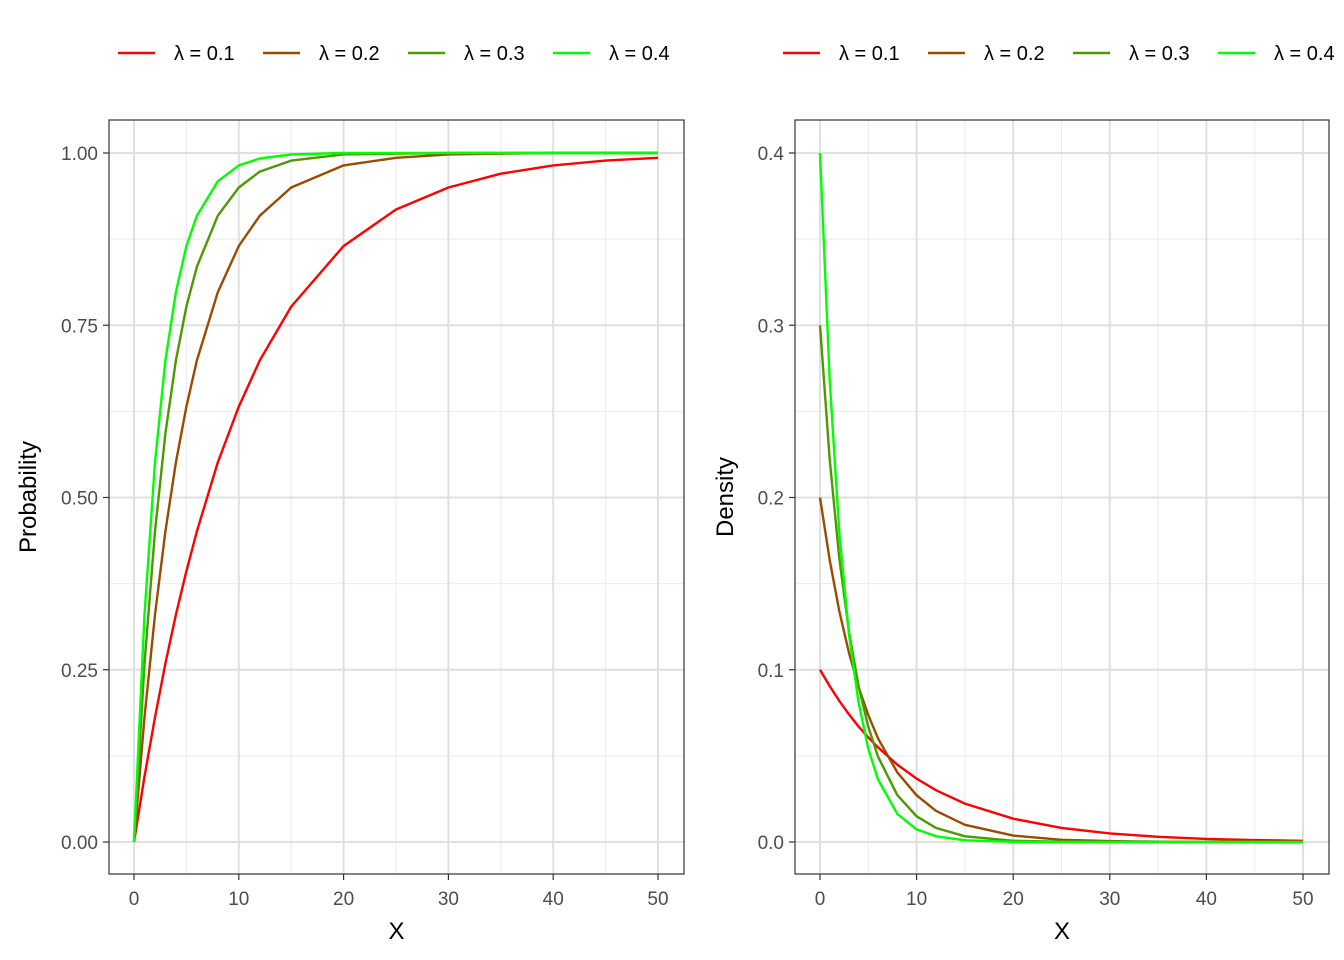 The width and height of the screenshot is (1344, 960). What do you see at coordinates (771, 499) in the screenshot?
I see `y-tick-label: 0.2` at bounding box center [771, 499].